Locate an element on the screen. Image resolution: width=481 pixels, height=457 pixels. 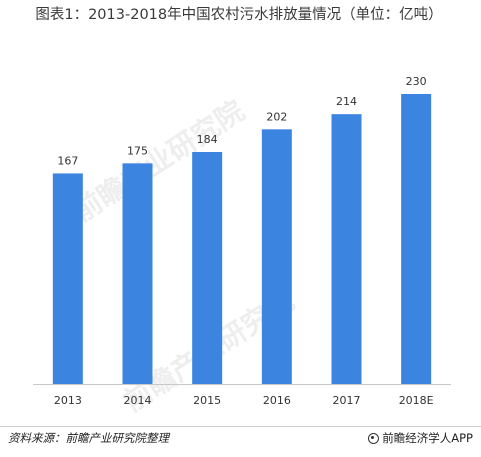
bar-2013 is located at coordinates (67, 278).